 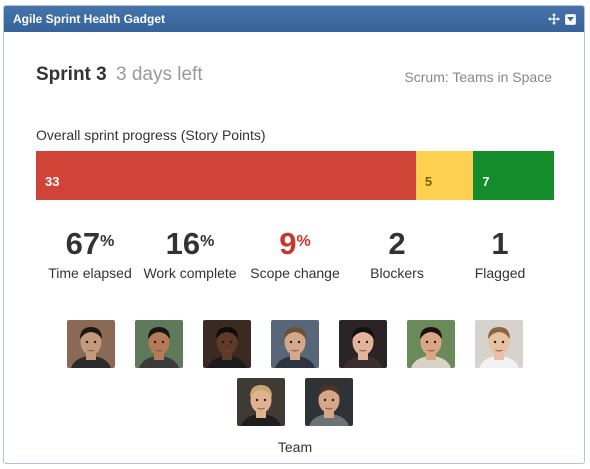 I want to click on stat-time-elapsed: 67% Time elapsed, so click(x=90, y=254).